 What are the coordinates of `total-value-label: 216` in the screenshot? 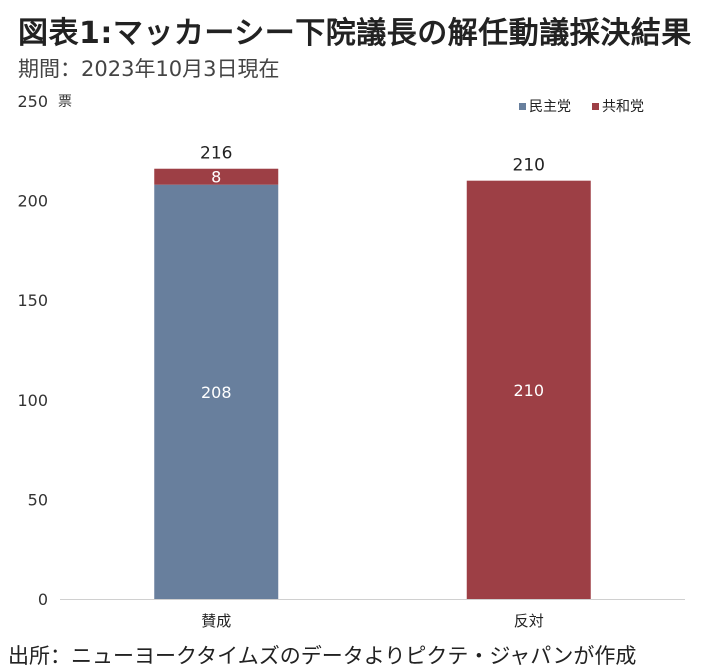 It's located at (216, 154).